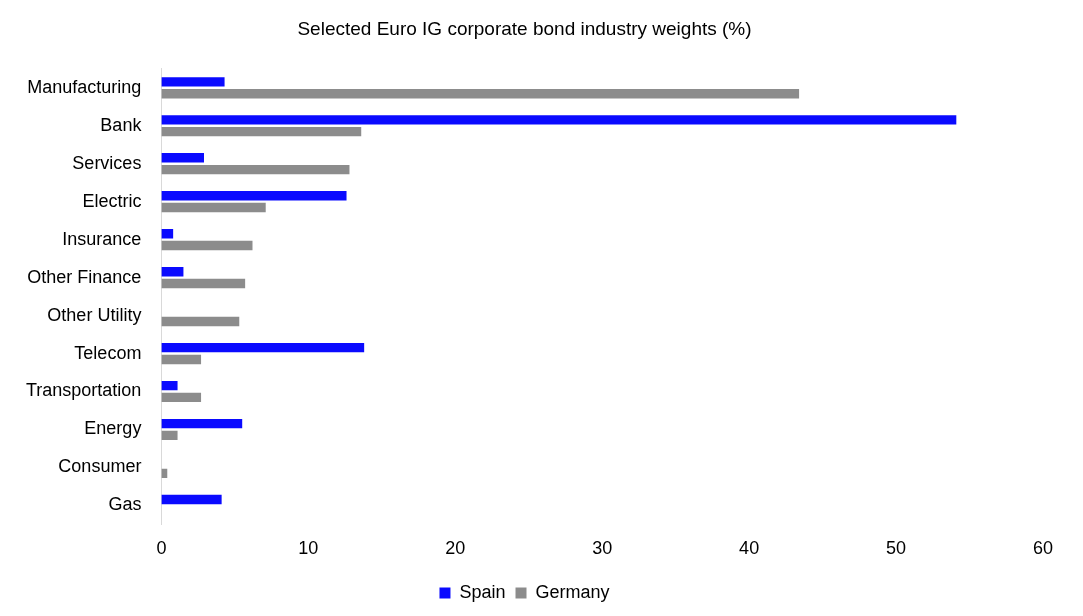 The image size is (1083, 616). What do you see at coordinates (482, 591) in the screenshot?
I see `legend-label: Spain` at bounding box center [482, 591].